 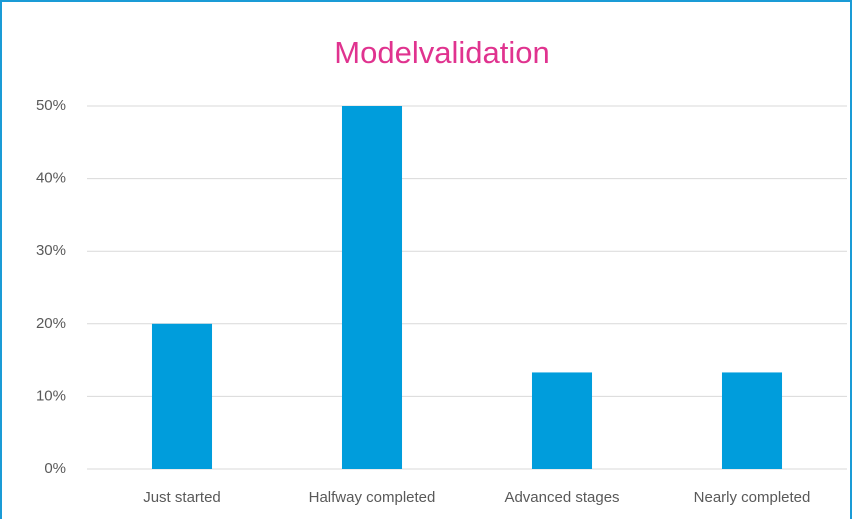 What do you see at coordinates (51, 395) in the screenshot?
I see `y-tick-label: 10%` at bounding box center [51, 395].